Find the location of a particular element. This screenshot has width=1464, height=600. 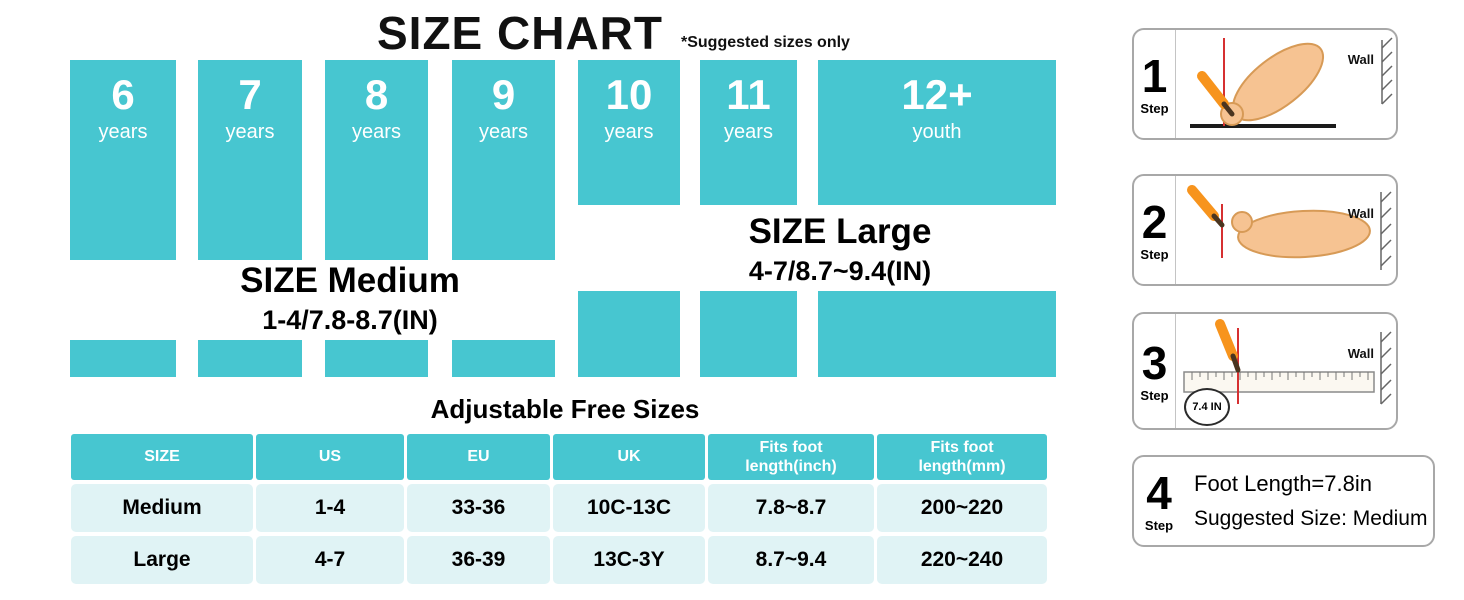

step2-illustration is located at coordinates (1289, 227).